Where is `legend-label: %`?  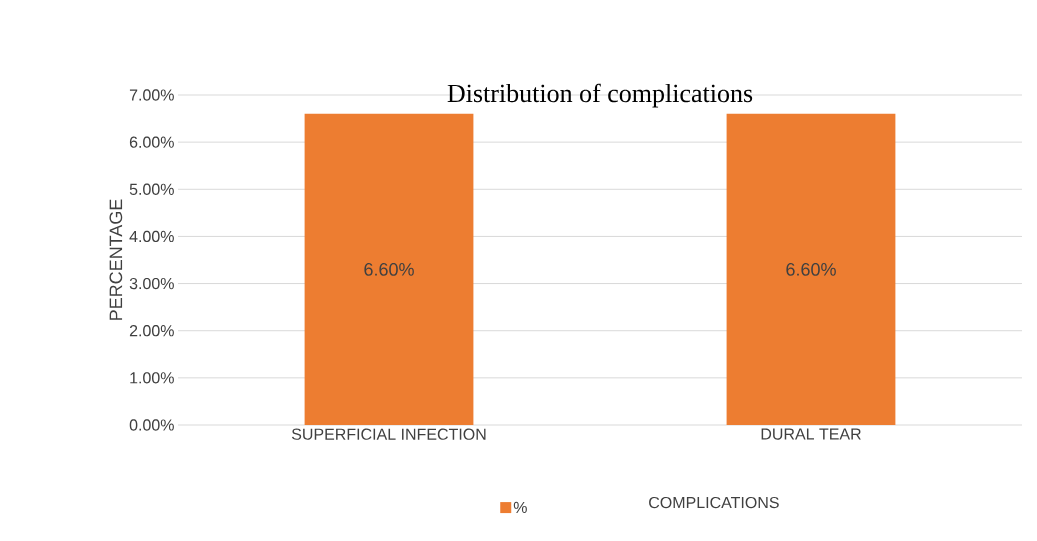
legend-label: % is located at coordinates (520, 507).